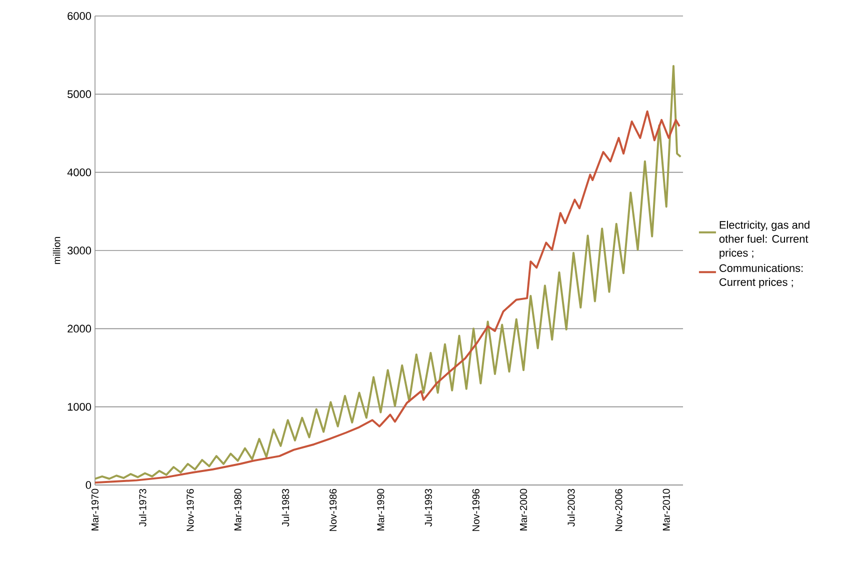  Describe the element at coordinates (524, 509) in the screenshot. I see `x-tick-label: Mar-2000` at that location.